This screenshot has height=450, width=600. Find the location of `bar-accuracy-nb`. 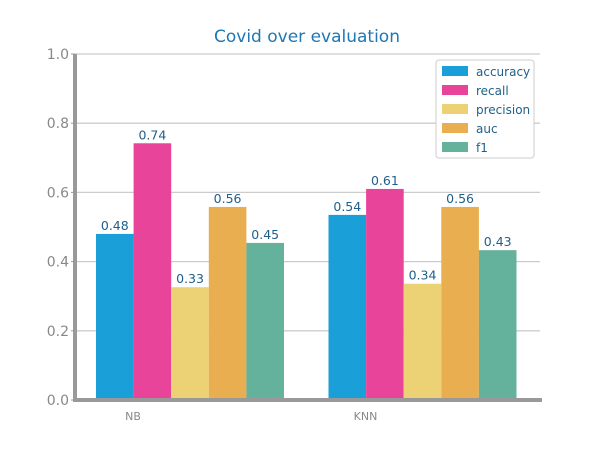

bar-accuracy-nb is located at coordinates (115, 316).